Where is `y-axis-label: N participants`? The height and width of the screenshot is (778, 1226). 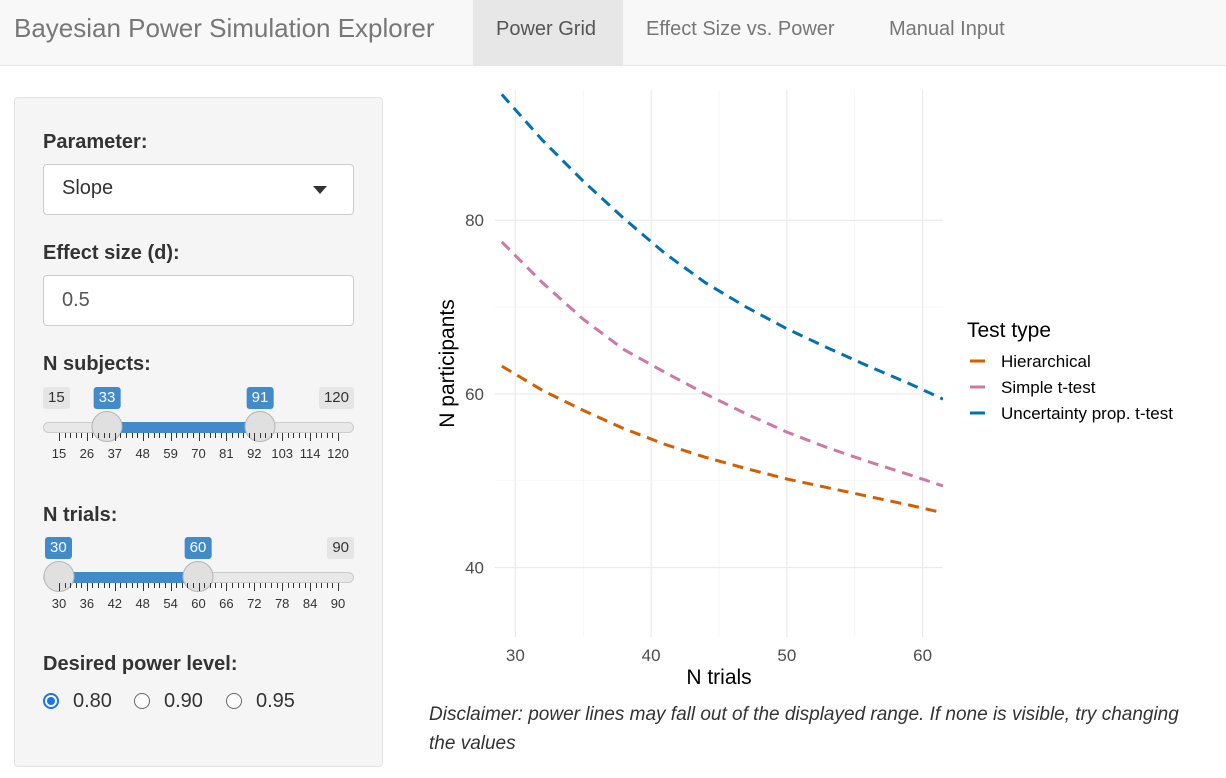
y-axis-label: N participants is located at coordinates (447, 363).